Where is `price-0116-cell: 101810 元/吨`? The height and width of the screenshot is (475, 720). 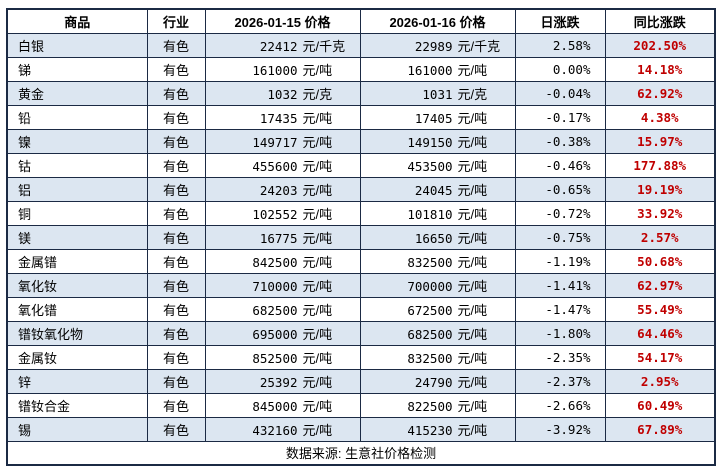
price-0116-cell: 101810 元/吨 is located at coordinates (437, 213).